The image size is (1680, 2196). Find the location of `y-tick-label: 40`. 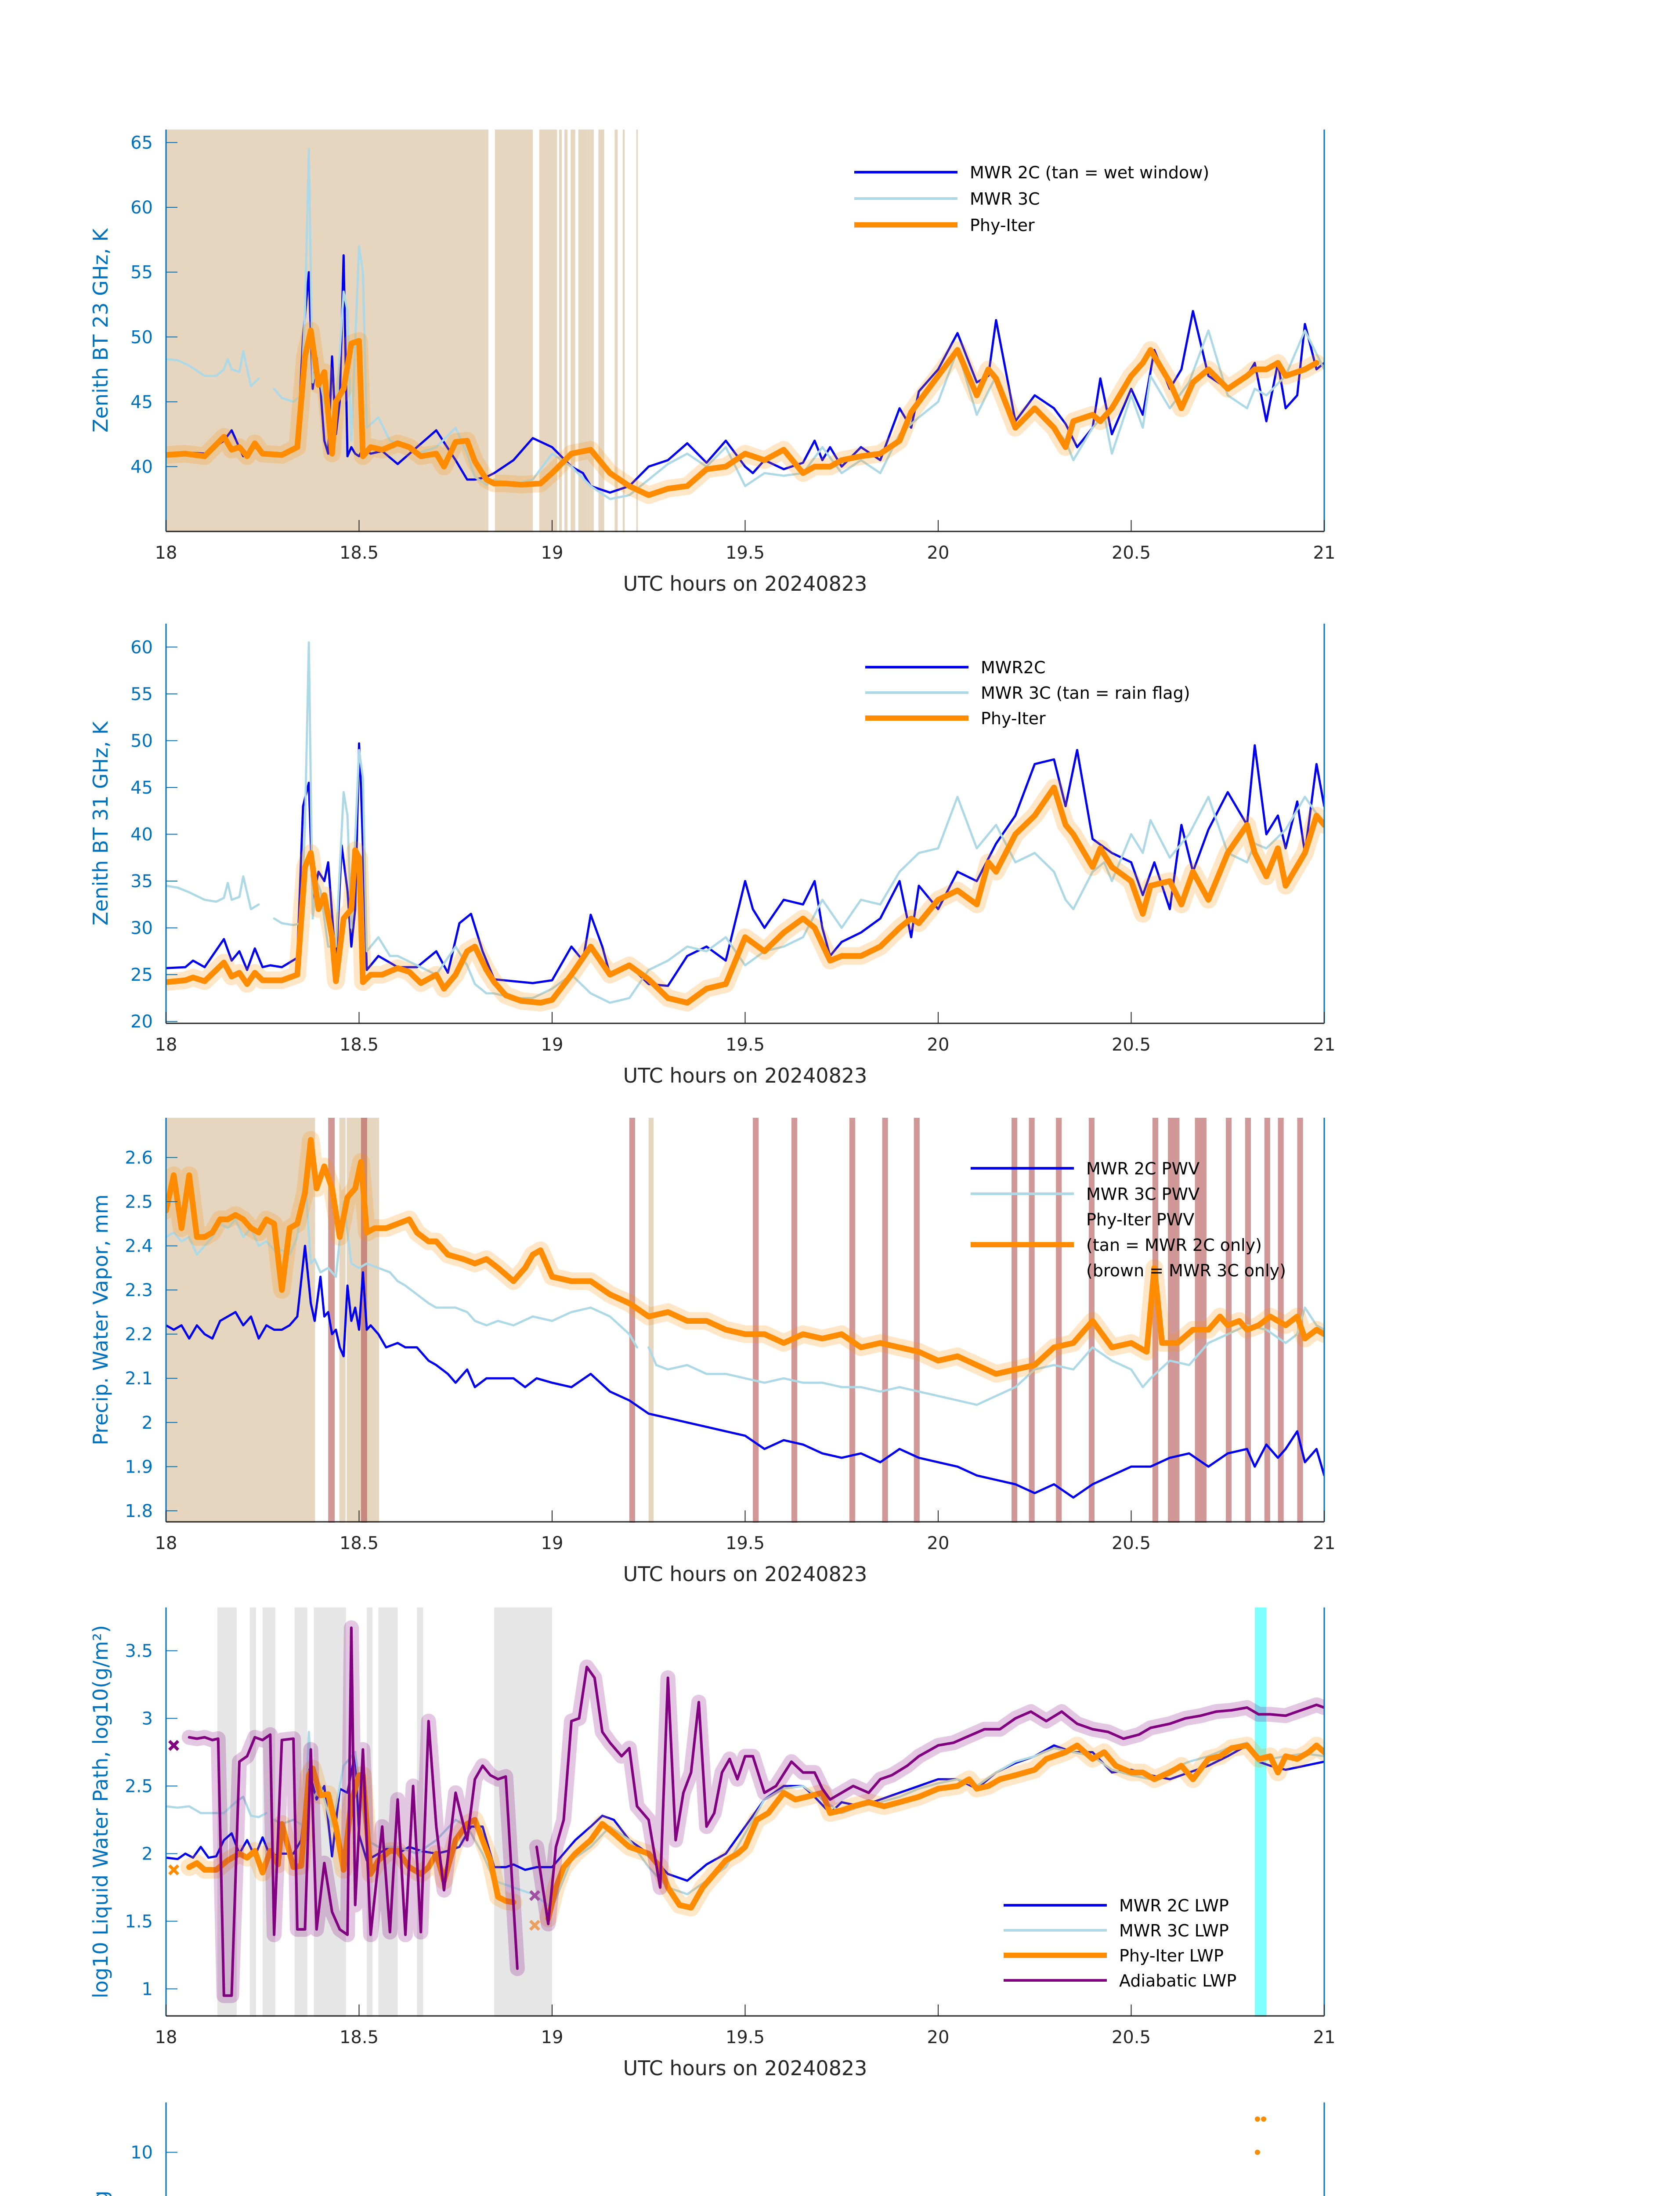

y-tick-label: 40 is located at coordinates (142, 467).